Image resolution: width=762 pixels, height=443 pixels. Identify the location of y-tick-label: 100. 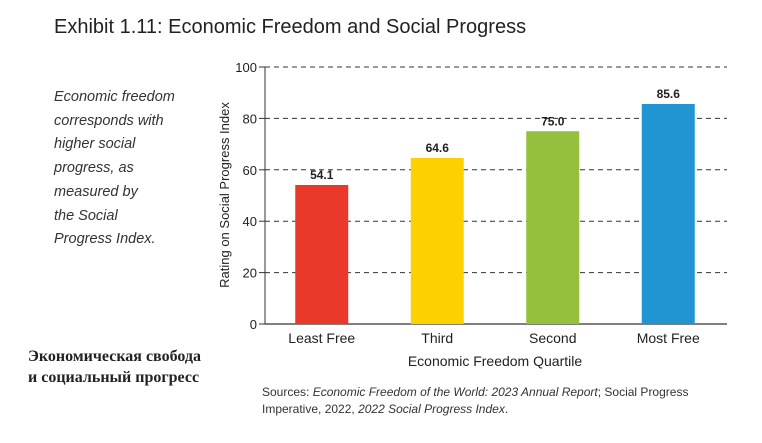
(246, 67).